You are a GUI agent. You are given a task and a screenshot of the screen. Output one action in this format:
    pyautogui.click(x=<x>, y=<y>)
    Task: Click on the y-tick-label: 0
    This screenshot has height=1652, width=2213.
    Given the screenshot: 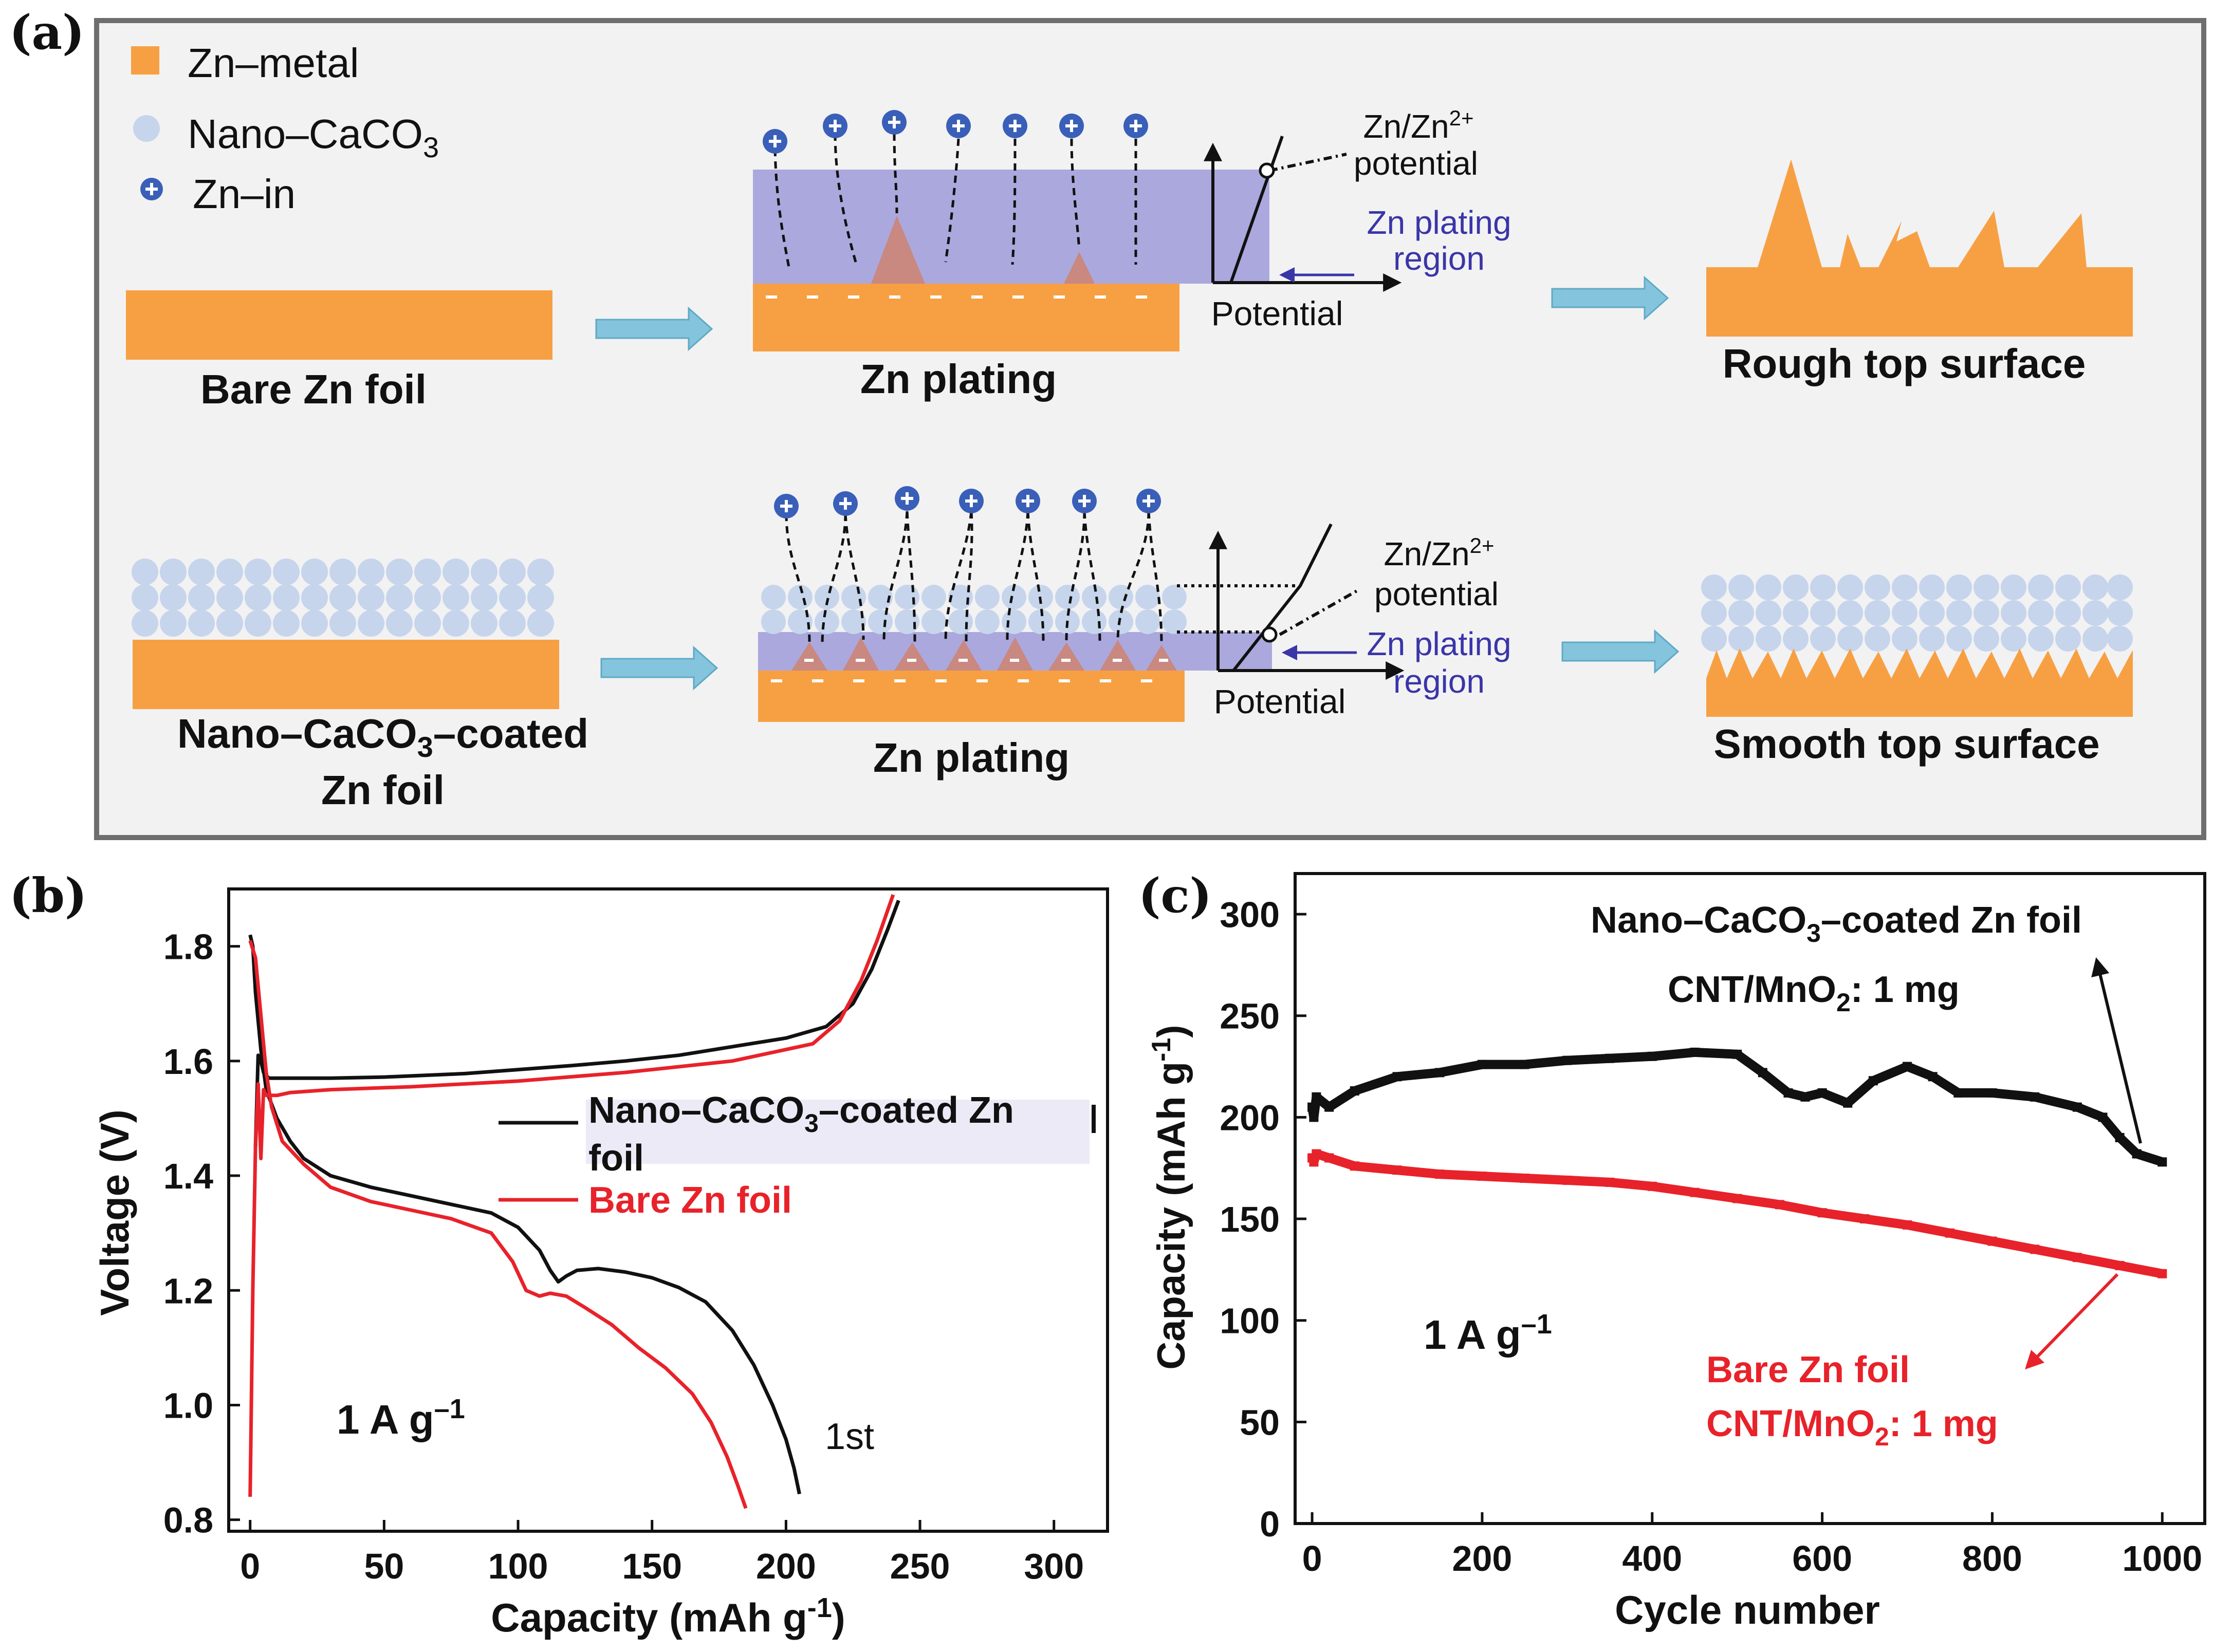 What is the action you would take?
    pyautogui.click(x=1270, y=1524)
    